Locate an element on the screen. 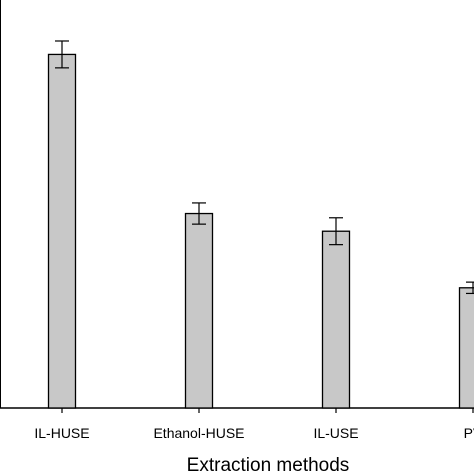 The height and width of the screenshot is (474, 474). x-tick-label: PV is located at coordinates (469, 433).